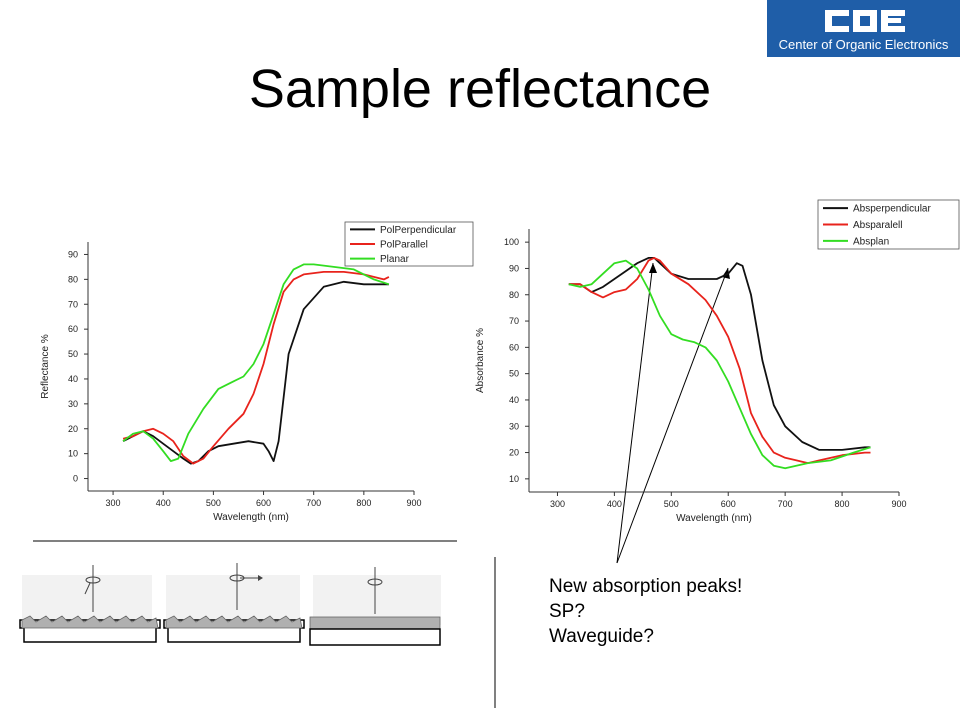 This screenshot has height=720, width=960. What do you see at coordinates (865, 21) in the screenshot?
I see `coe-logo-mark` at bounding box center [865, 21].